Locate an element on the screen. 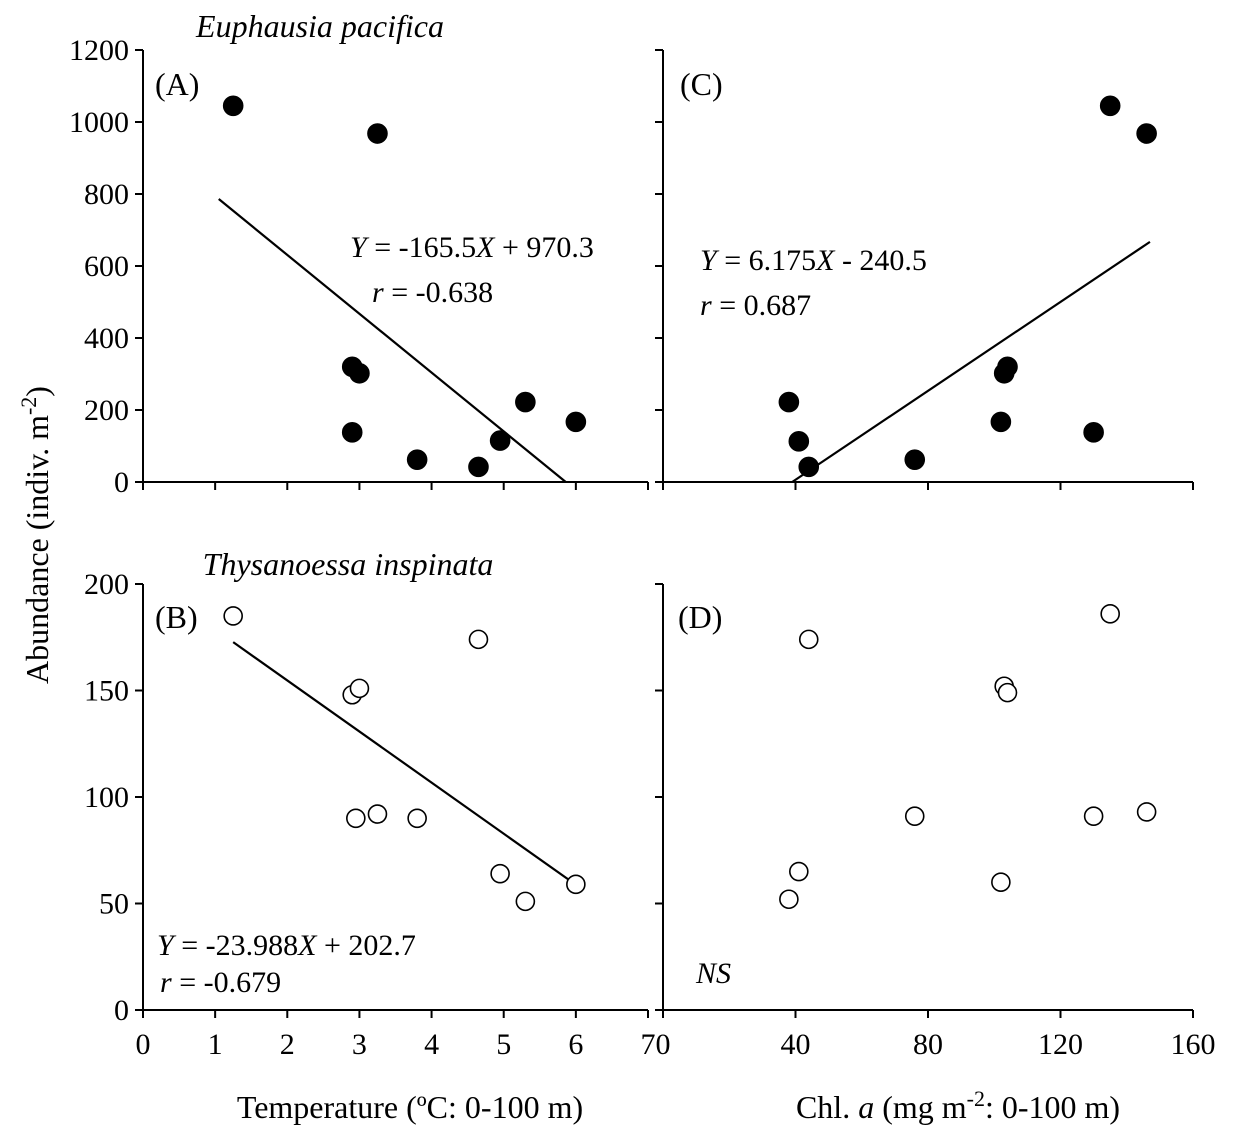 The image size is (1245, 1129). x-tick-label: 40 is located at coordinates (796, 1044).